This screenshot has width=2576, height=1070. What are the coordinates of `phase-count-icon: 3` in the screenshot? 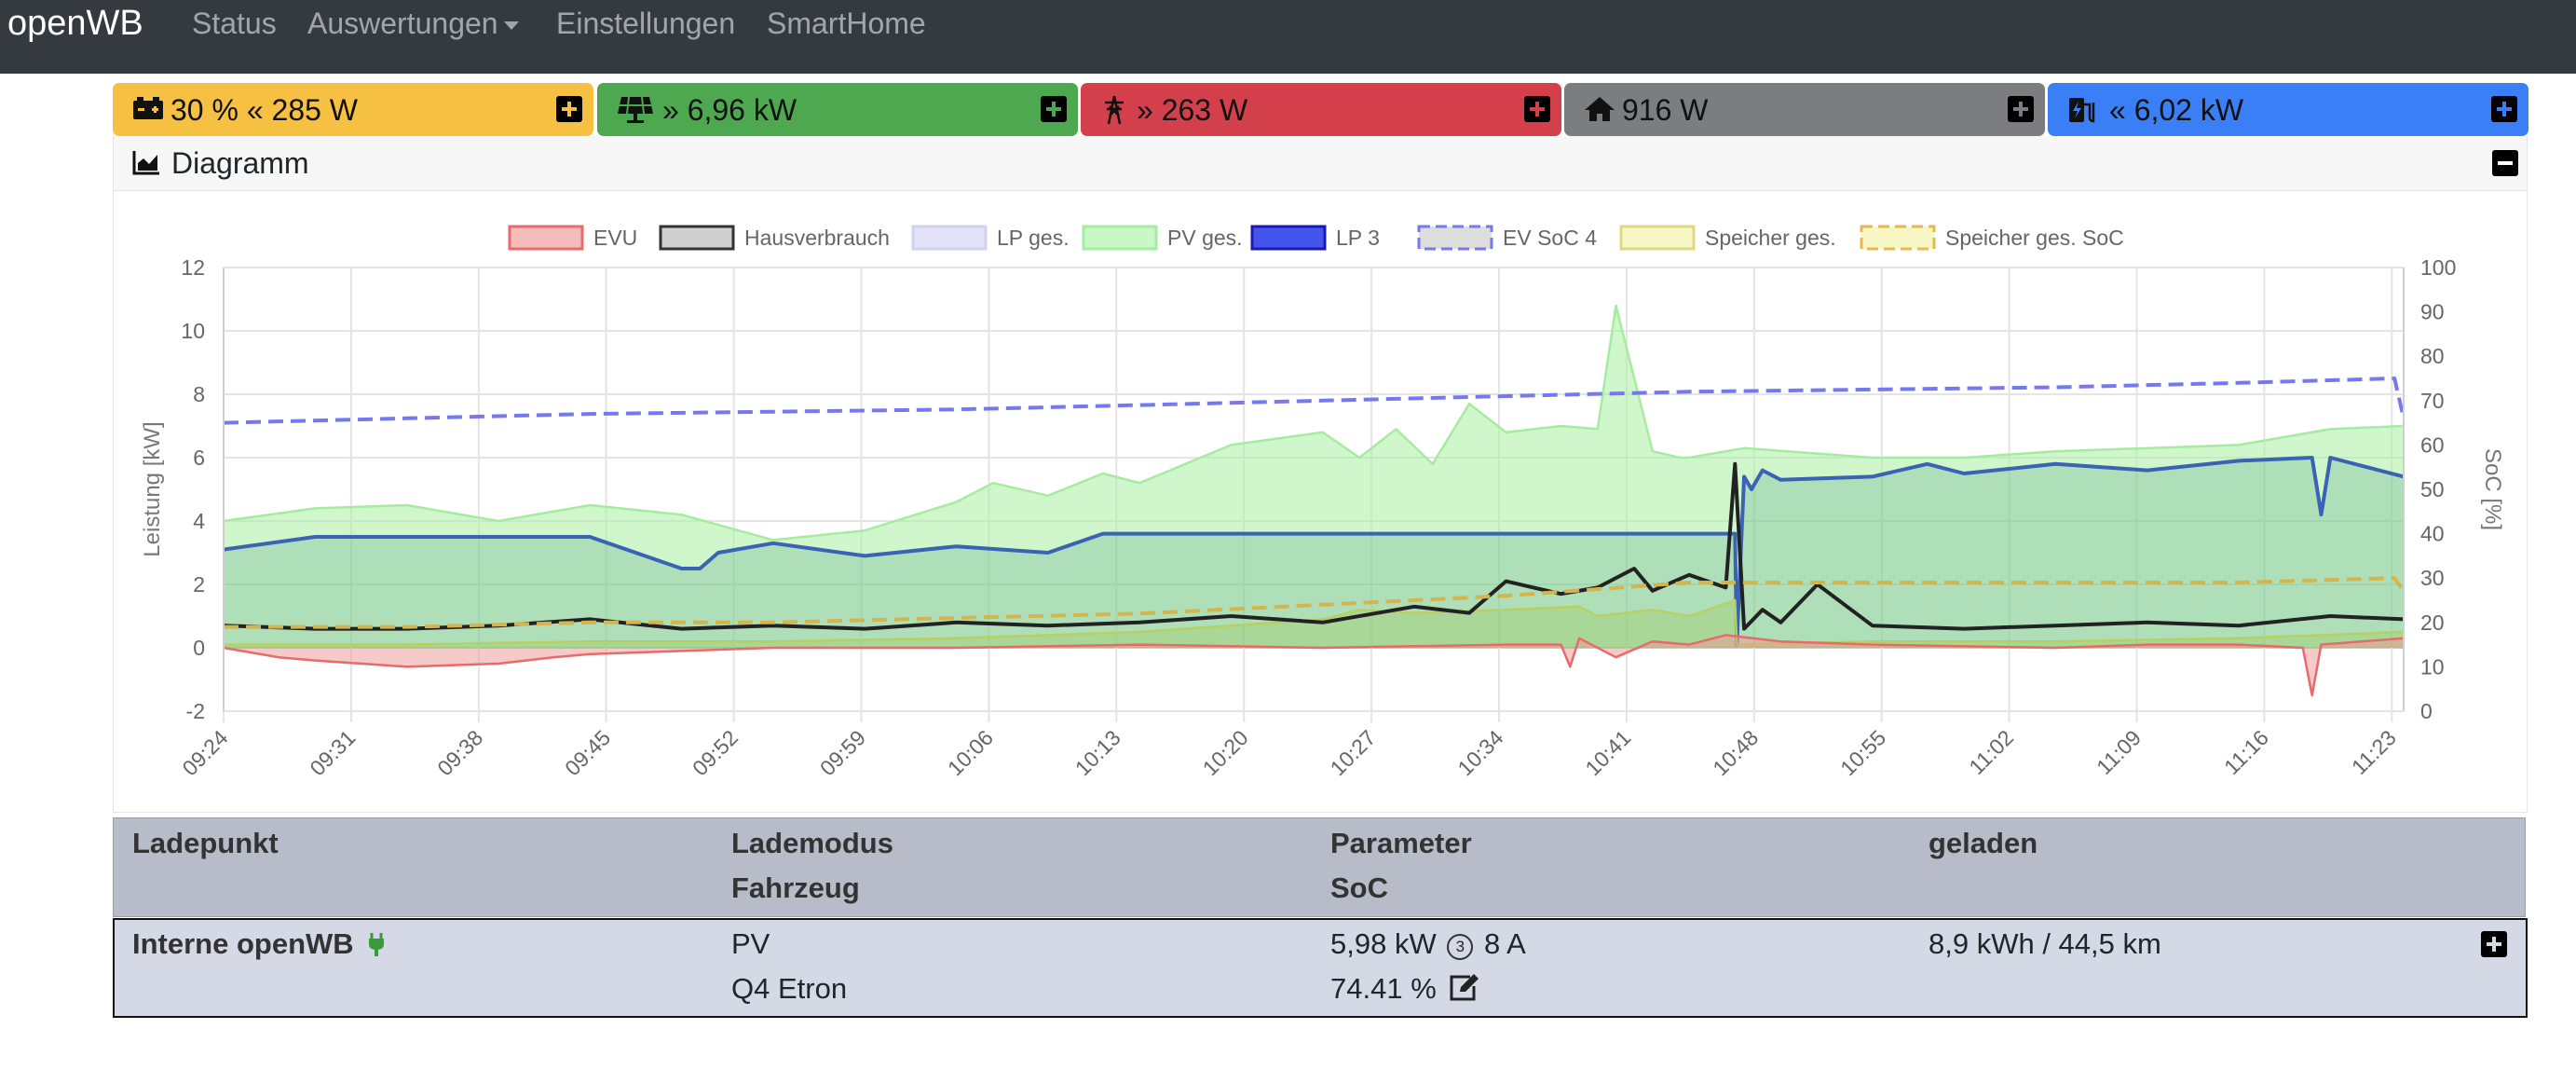 It's located at (1460, 947).